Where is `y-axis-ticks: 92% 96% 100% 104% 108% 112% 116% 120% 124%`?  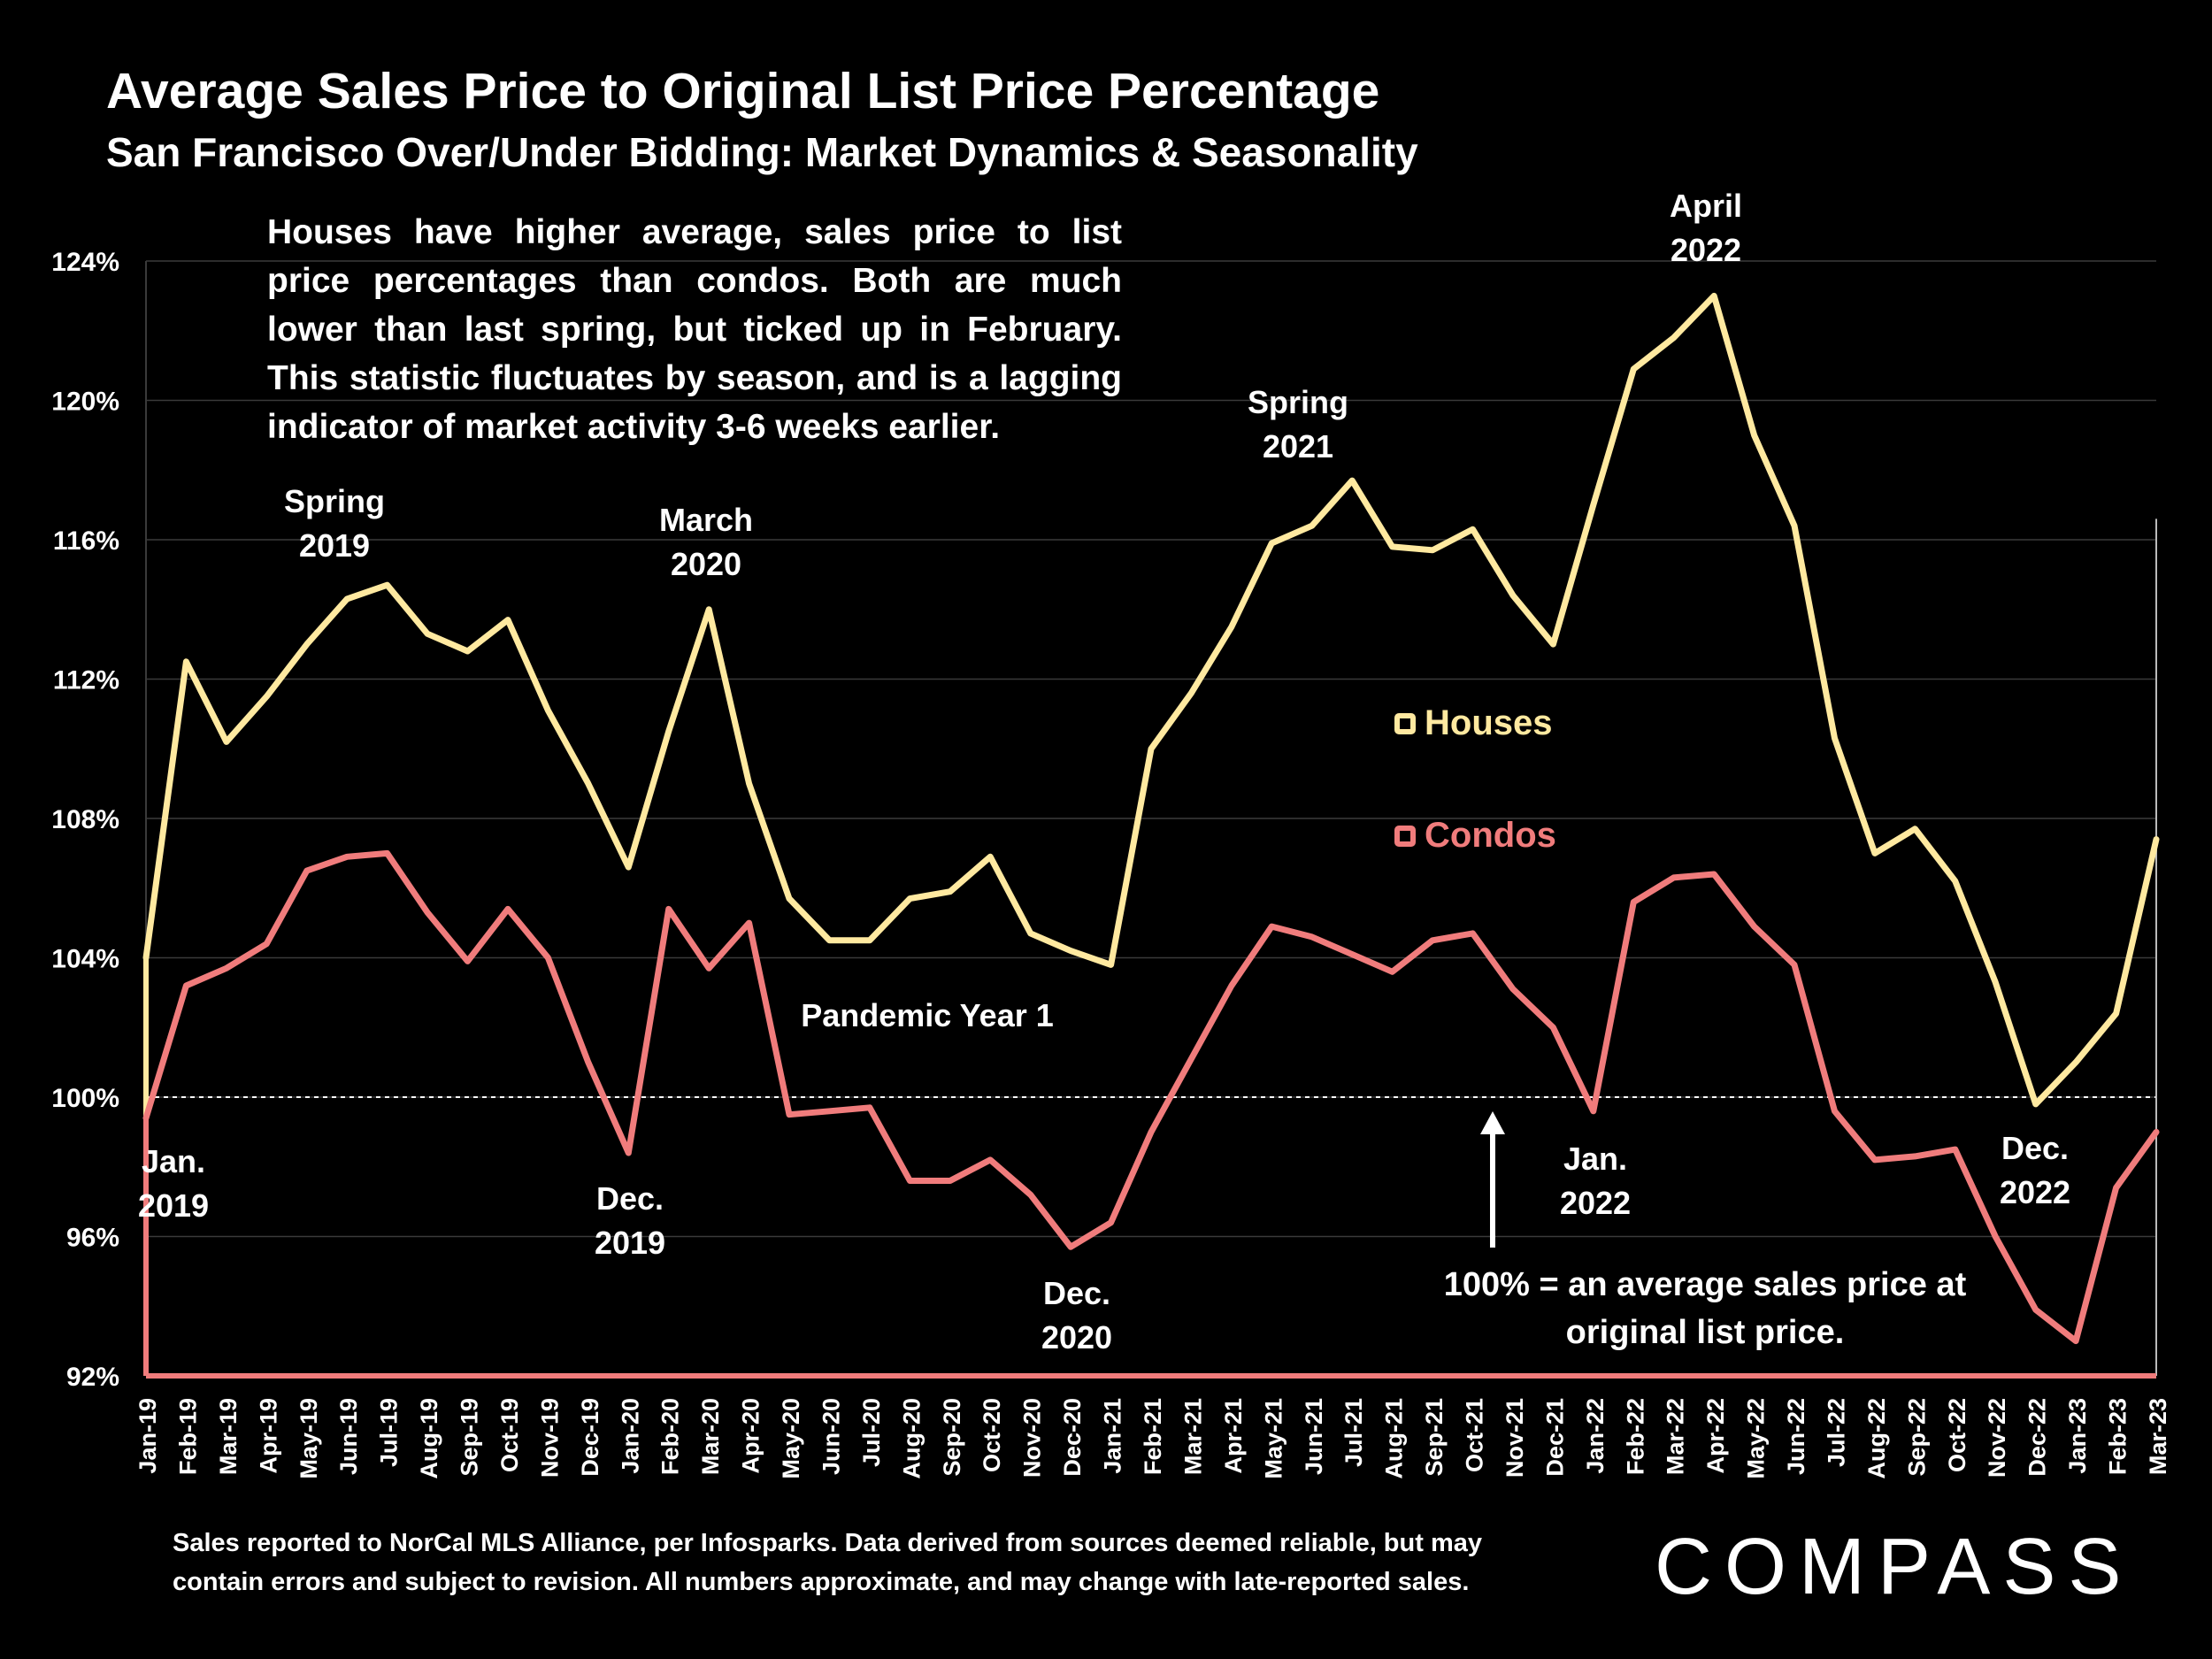
y-axis-ticks: 92% 96% 100% 104% 108% 112% 116% 120% 124% is located at coordinates (85, 820).